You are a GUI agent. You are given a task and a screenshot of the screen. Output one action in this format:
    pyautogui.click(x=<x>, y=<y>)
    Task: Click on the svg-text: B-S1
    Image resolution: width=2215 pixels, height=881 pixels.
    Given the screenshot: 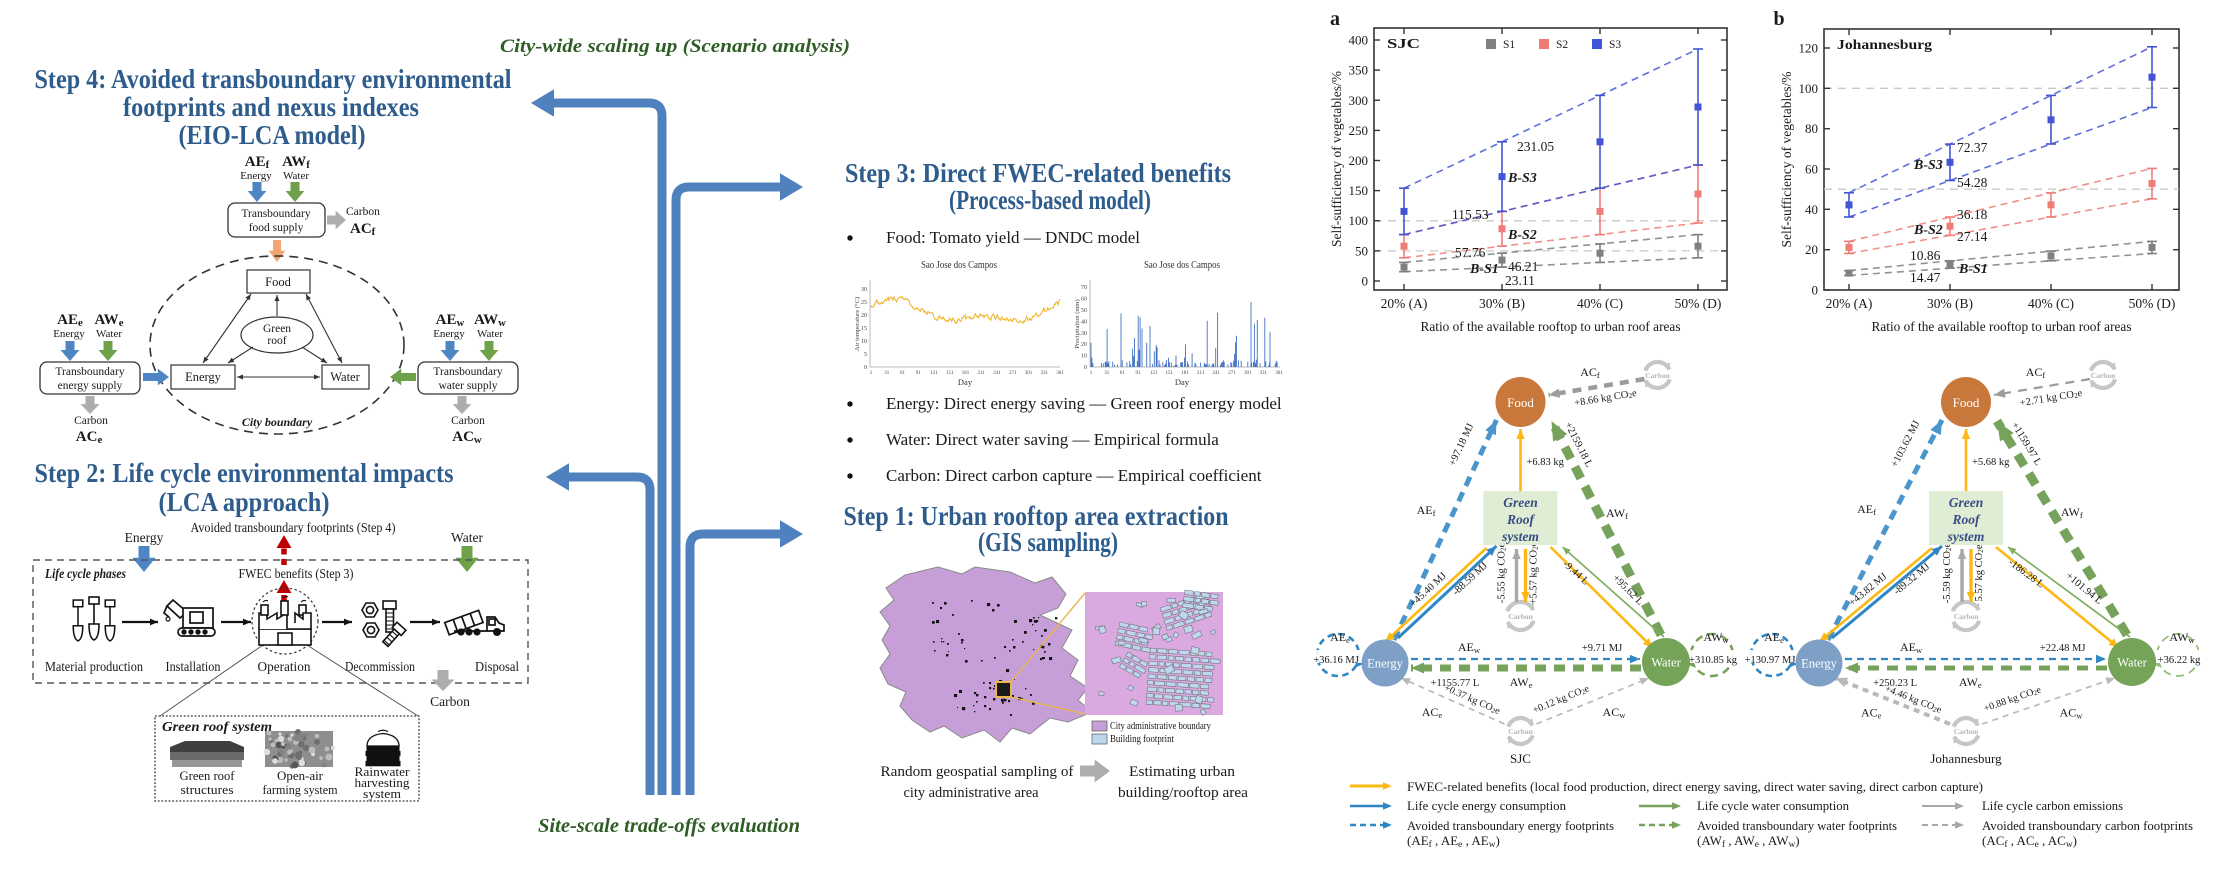 What is the action you would take?
    pyautogui.click(x=1973, y=269)
    